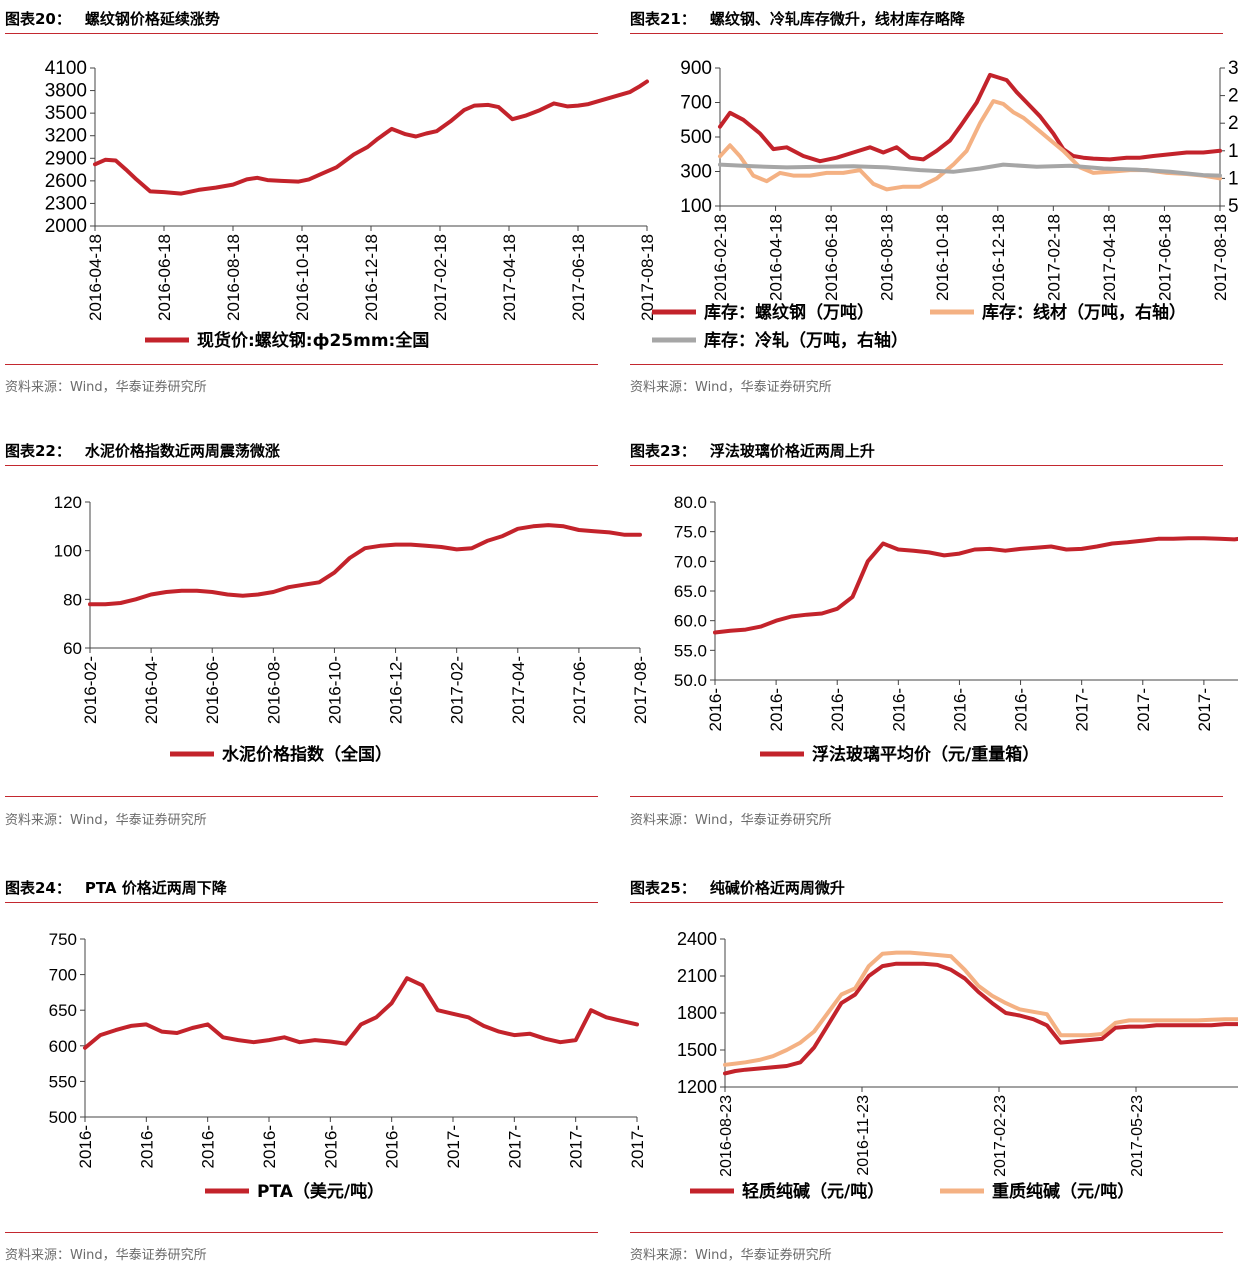 This screenshot has height=1276, width=1238. Describe the element at coordinates (919, 326) in the screenshot. I see `legend: 库存：螺纹钢（万吨） 库存：线材（万吨，右轴） 库存：冷轧（万吨，右轴）` at that location.